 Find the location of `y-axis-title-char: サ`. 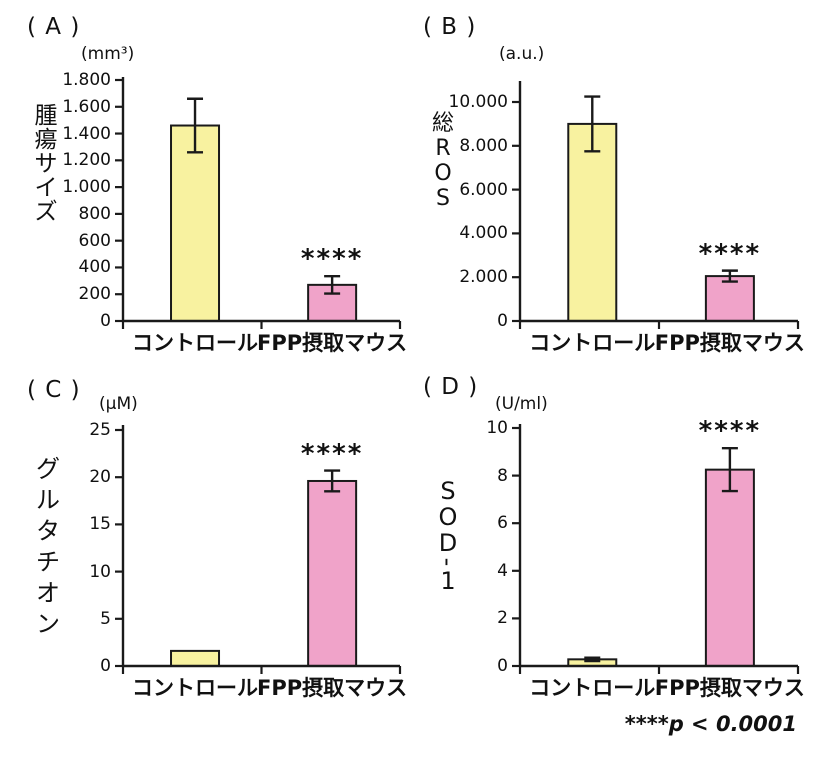

y-axis-title-char: サ is located at coordinates (46, 164).